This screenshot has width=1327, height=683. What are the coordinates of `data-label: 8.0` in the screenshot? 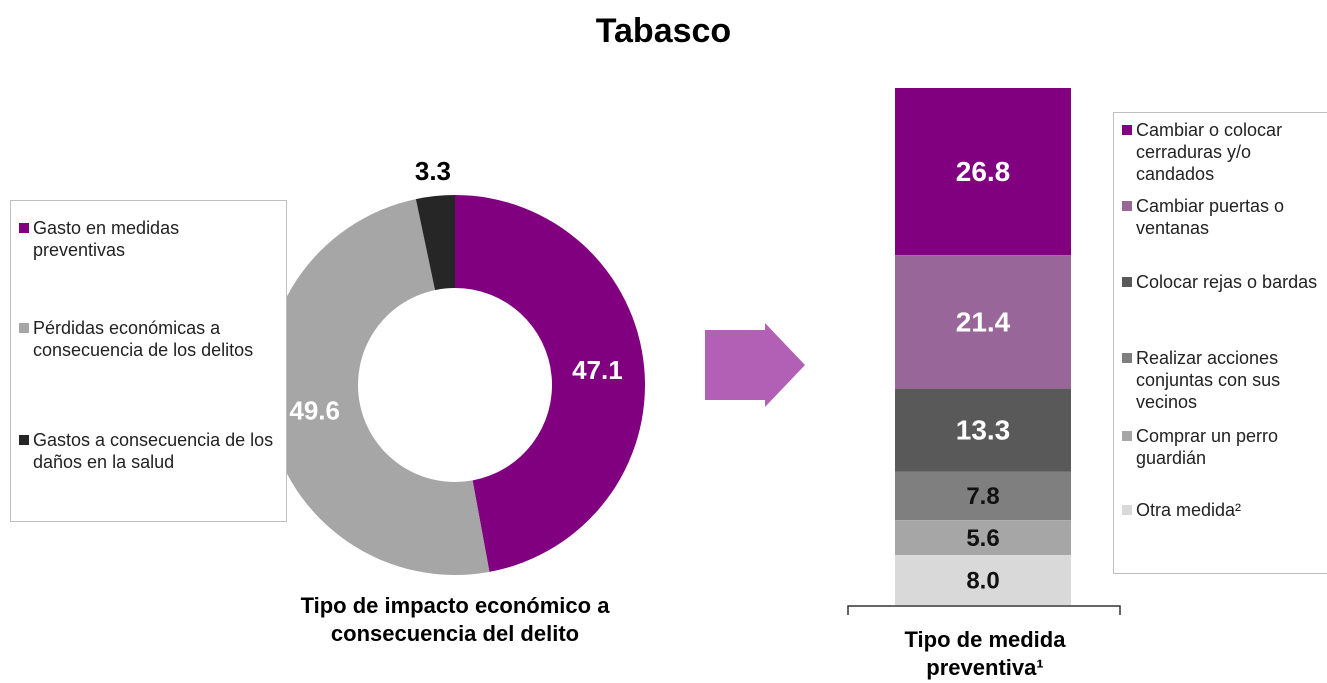 It's located at (982, 580).